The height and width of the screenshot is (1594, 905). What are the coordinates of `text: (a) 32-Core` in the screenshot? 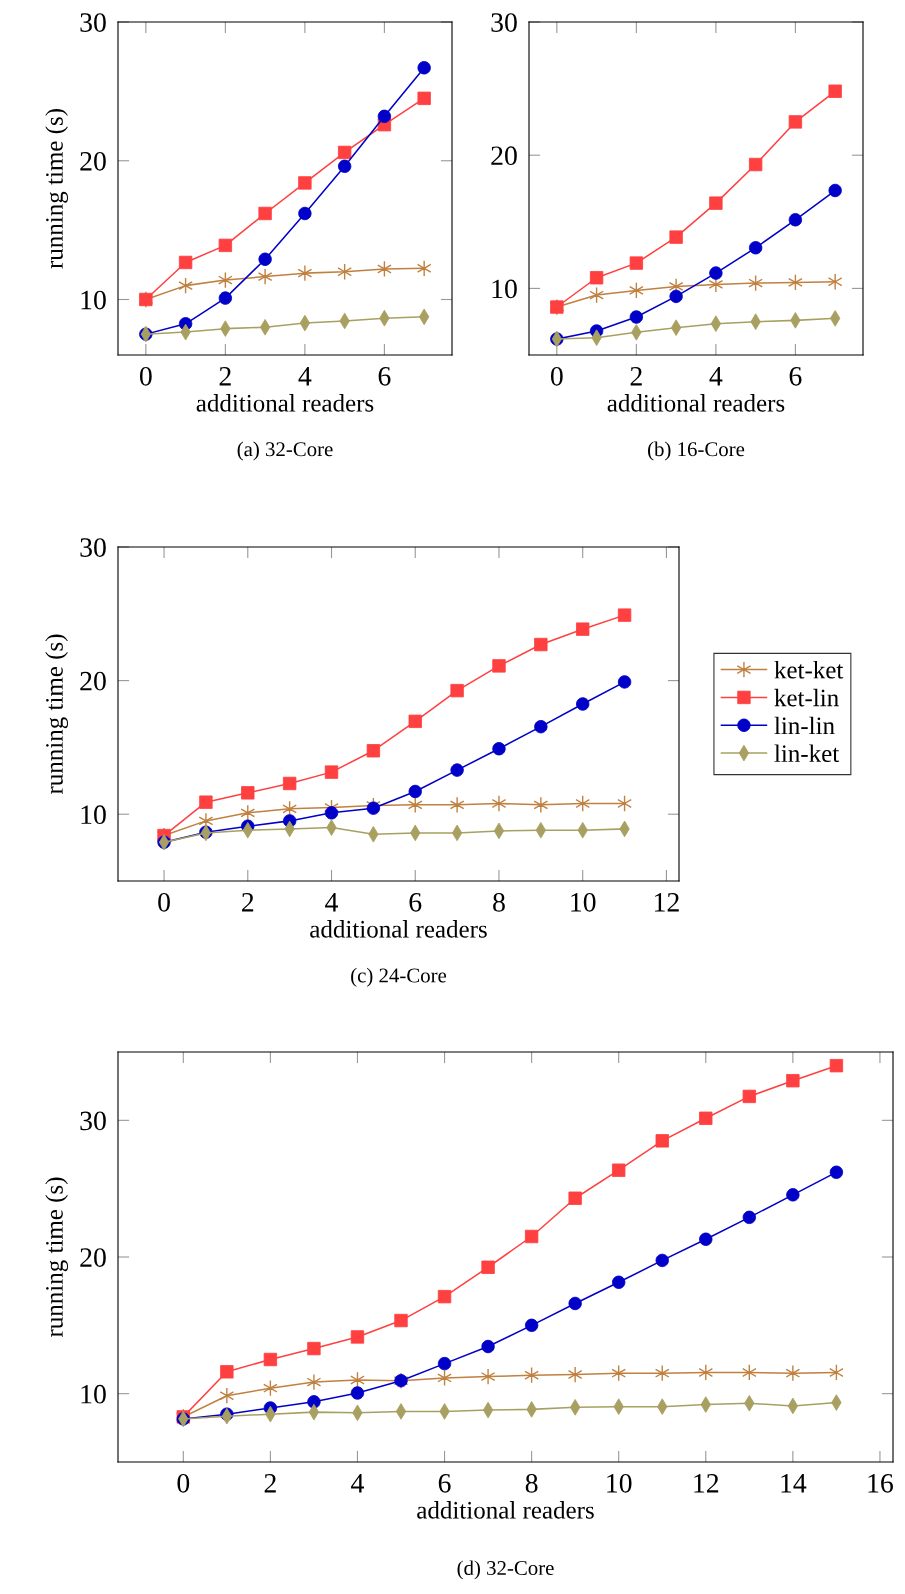 It's located at (285, 451).